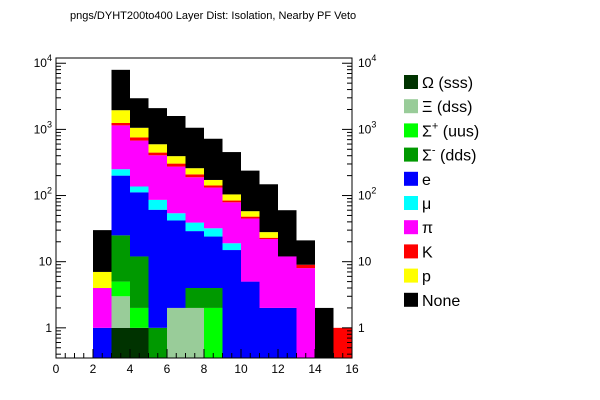 This screenshot has height=400, width=600. What do you see at coordinates (447, 107) in the screenshot?
I see `legend-label-dss: Ξ (dss)` at bounding box center [447, 107].